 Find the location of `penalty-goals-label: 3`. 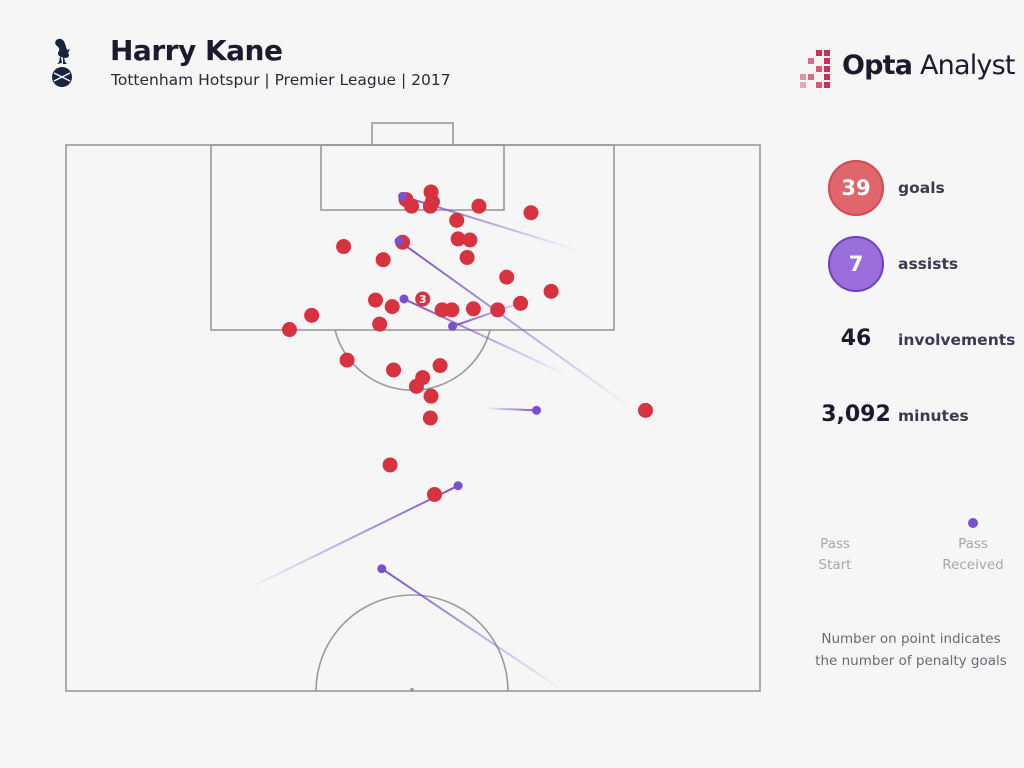

penalty-goals-label: 3 is located at coordinates (423, 299).